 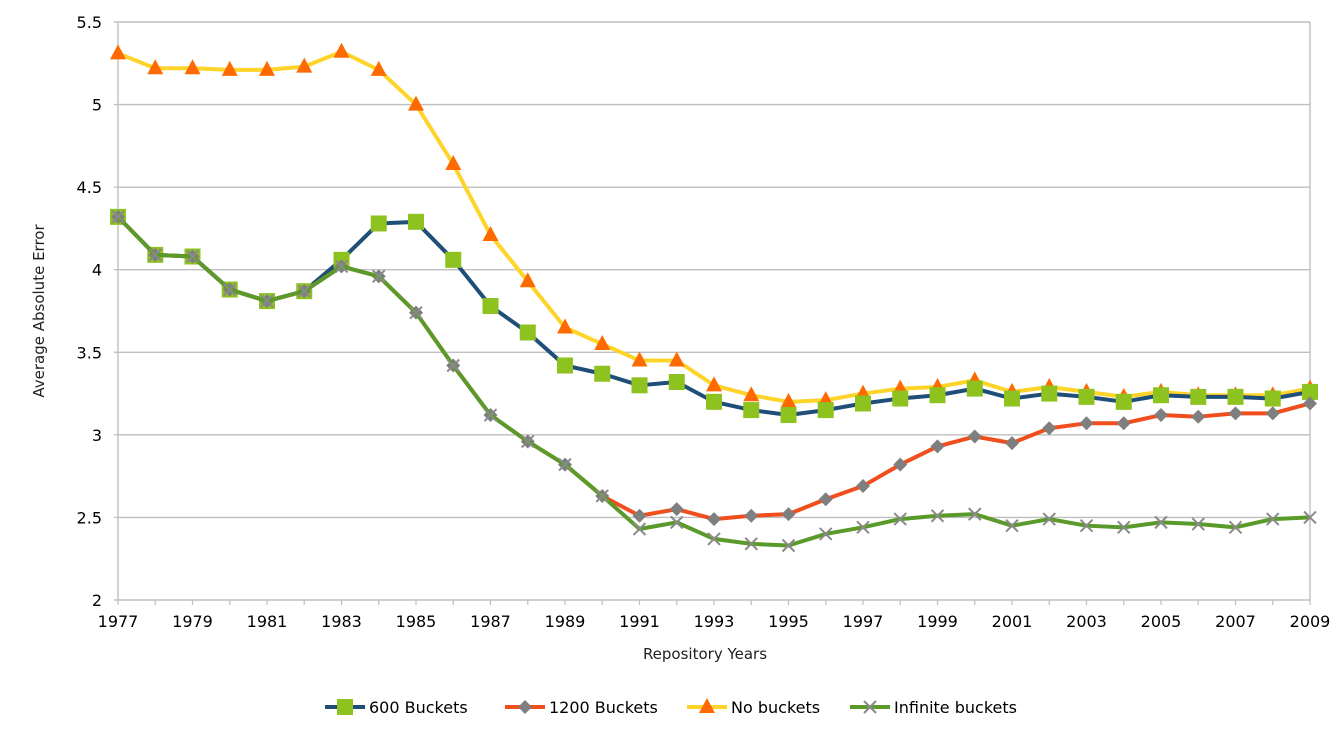 What do you see at coordinates (565, 621) in the screenshot?
I see `x-tick-label: 1989` at bounding box center [565, 621].